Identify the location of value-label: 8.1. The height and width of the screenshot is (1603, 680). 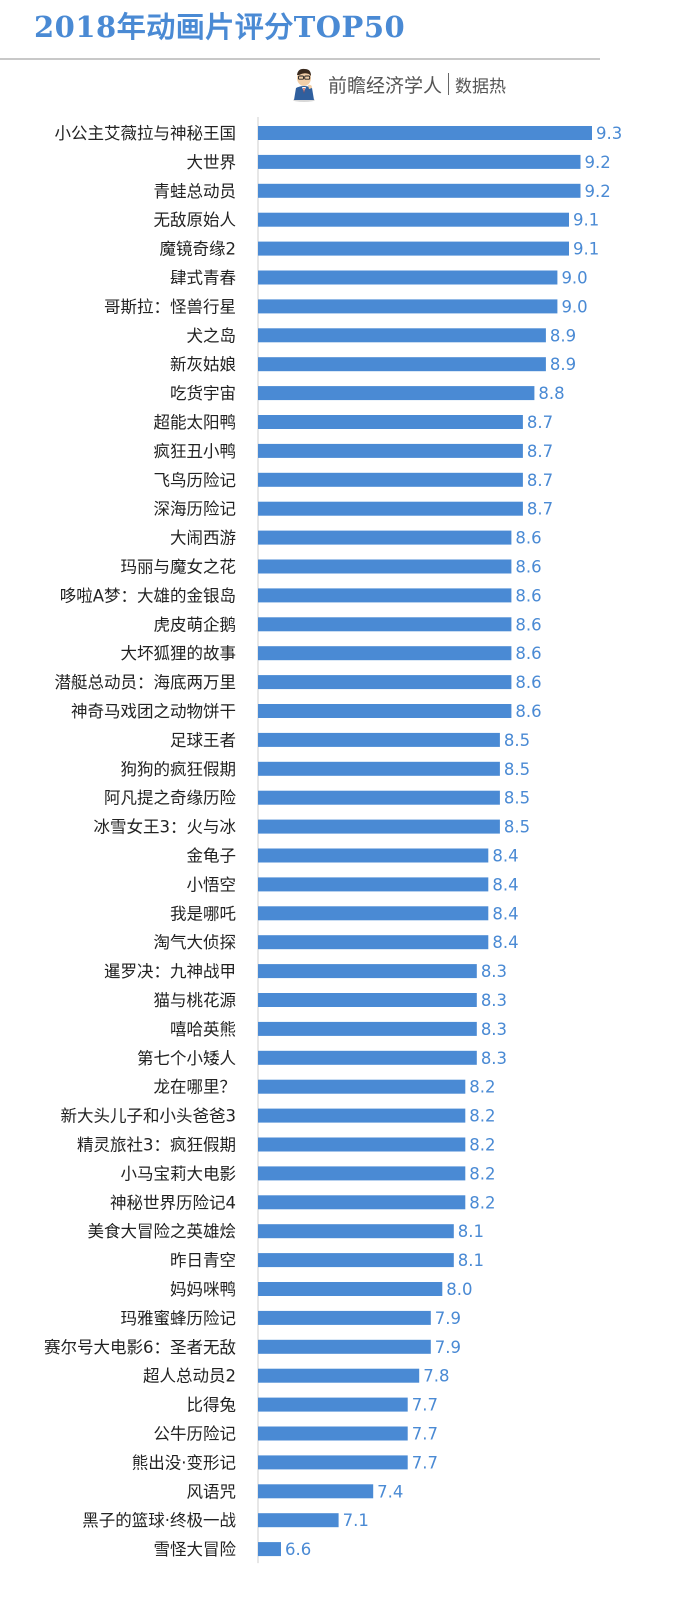
(471, 1260).